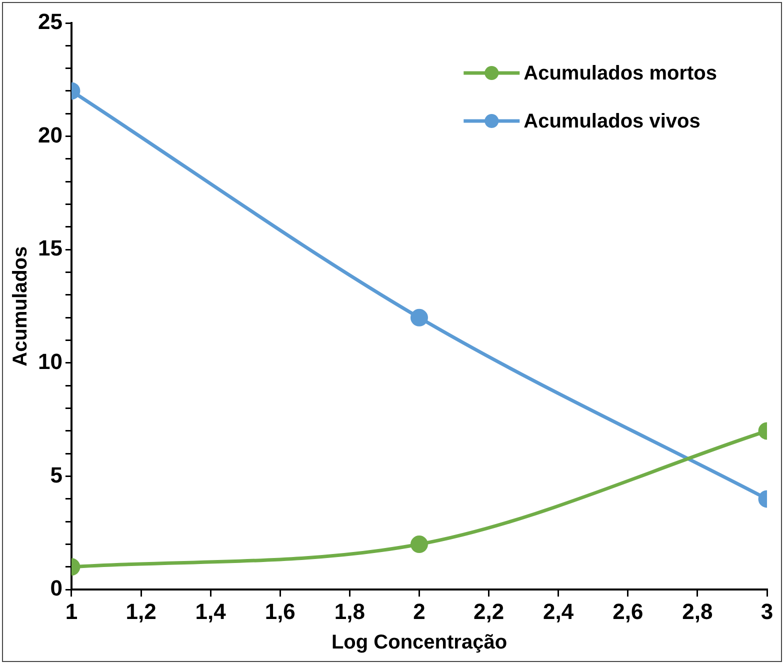 The image size is (784, 664). What do you see at coordinates (56, 475) in the screenshot?
I see `y-tick-label: 5` at bounding box center [56, 475].